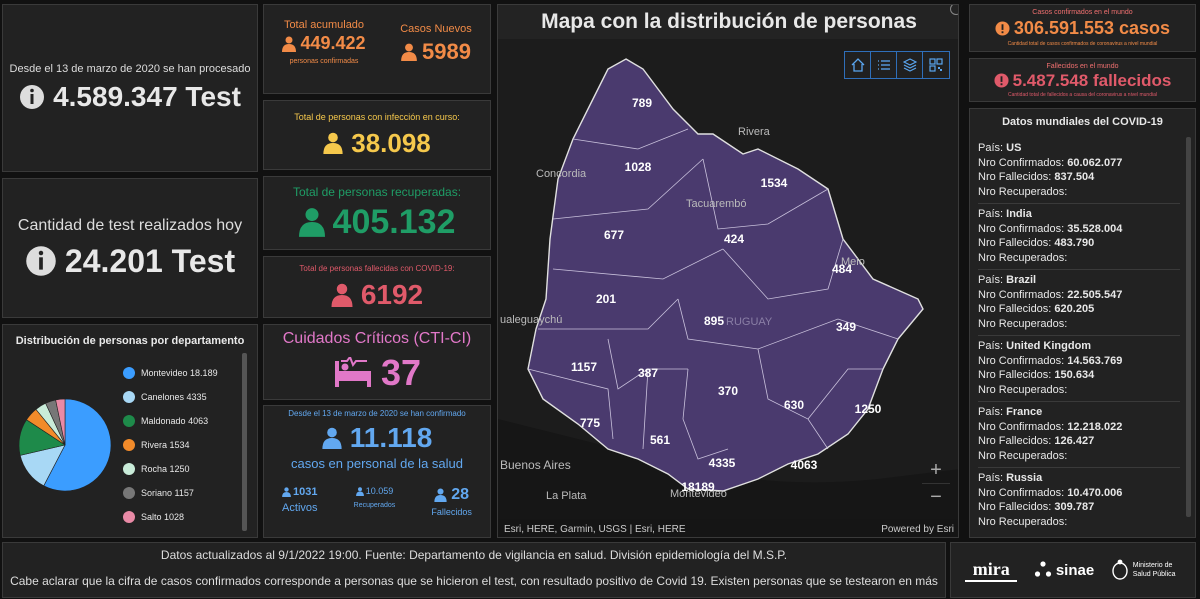 The image size is (1200, 599). What do you see at coordinates (917, 529) in the screenshot?
I see `powered-by-esri: Powered by Esri` at bounding box center [917, 529].